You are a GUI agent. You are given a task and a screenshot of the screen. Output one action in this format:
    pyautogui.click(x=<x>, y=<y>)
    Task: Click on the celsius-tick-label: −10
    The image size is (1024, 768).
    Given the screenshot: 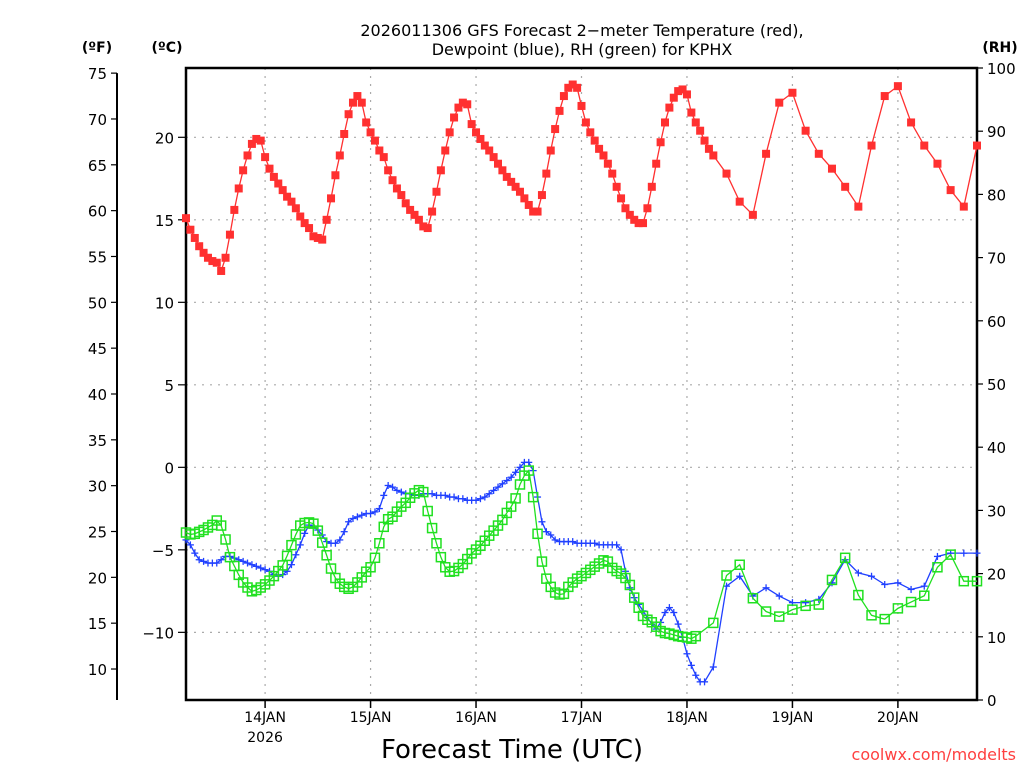 What is the action you would take?
    pyautogui.click(x=158, y=633)
    